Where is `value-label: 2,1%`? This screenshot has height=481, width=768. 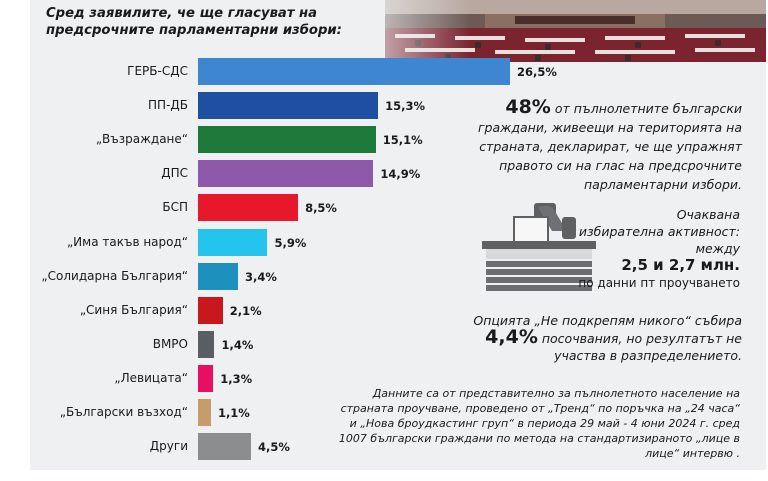
value-label: 2,1% is located at coordinates (245, 310).